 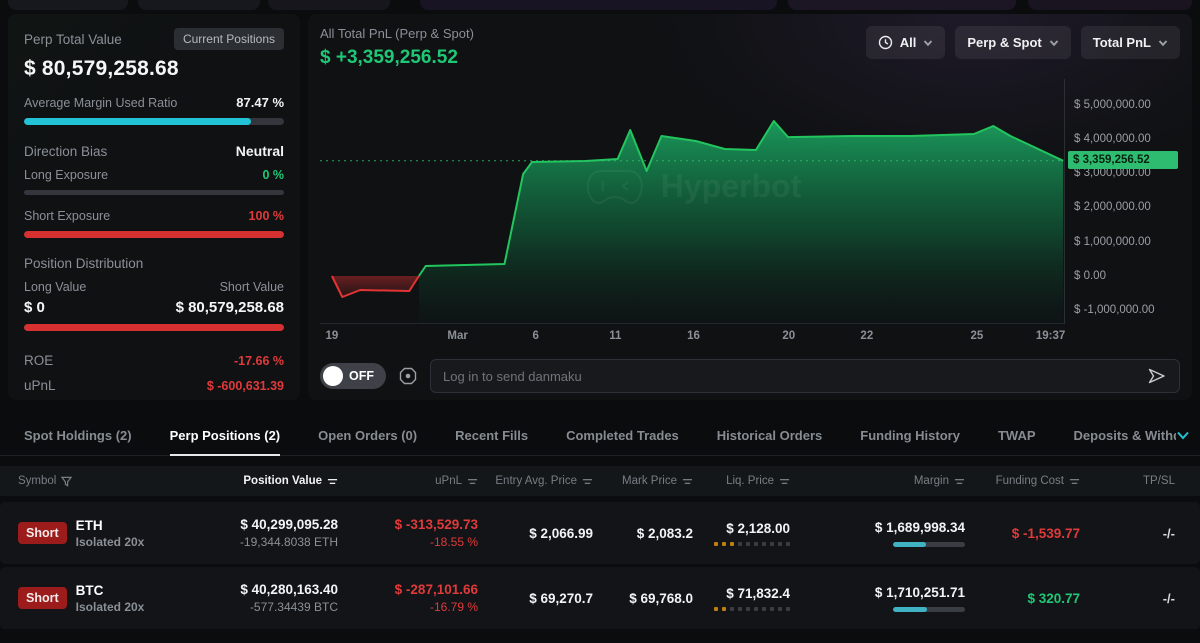 I want to click on filter-icon, so click(x=67, y=481).